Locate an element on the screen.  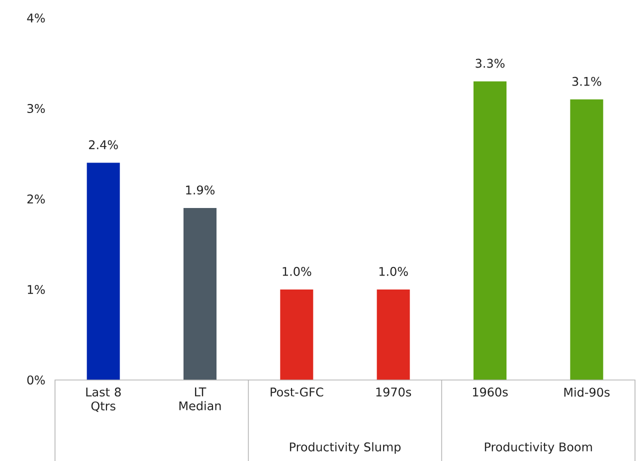
x-tick-label: Post-GFC is located at coordinates (297, 392).